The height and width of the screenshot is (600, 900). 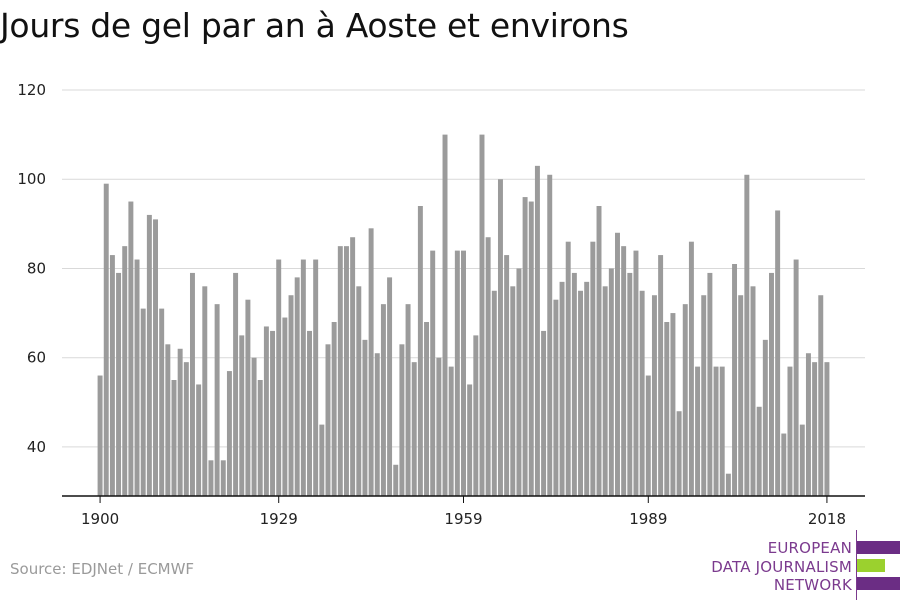 What do you see at coordinates (254, 426) in the screenshot?
I see `bar-1925` at bounding box center [254, 426].